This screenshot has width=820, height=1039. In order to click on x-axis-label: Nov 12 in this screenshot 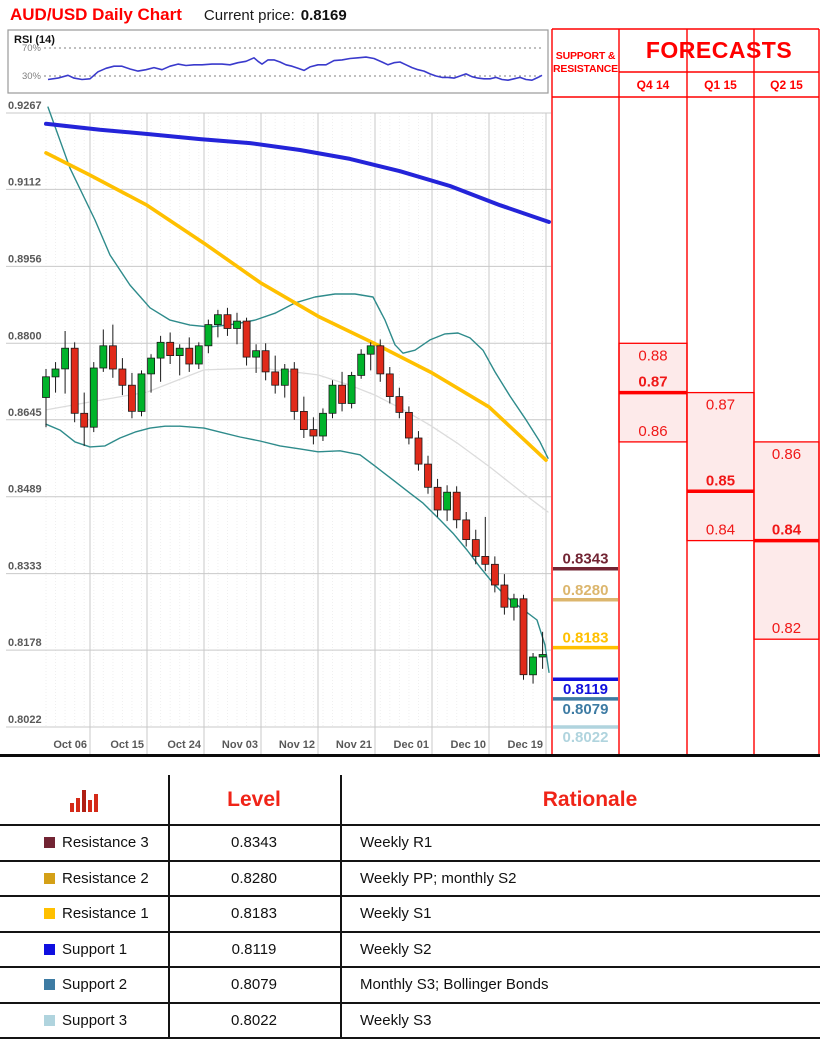, I will do `click(297, 745)`.